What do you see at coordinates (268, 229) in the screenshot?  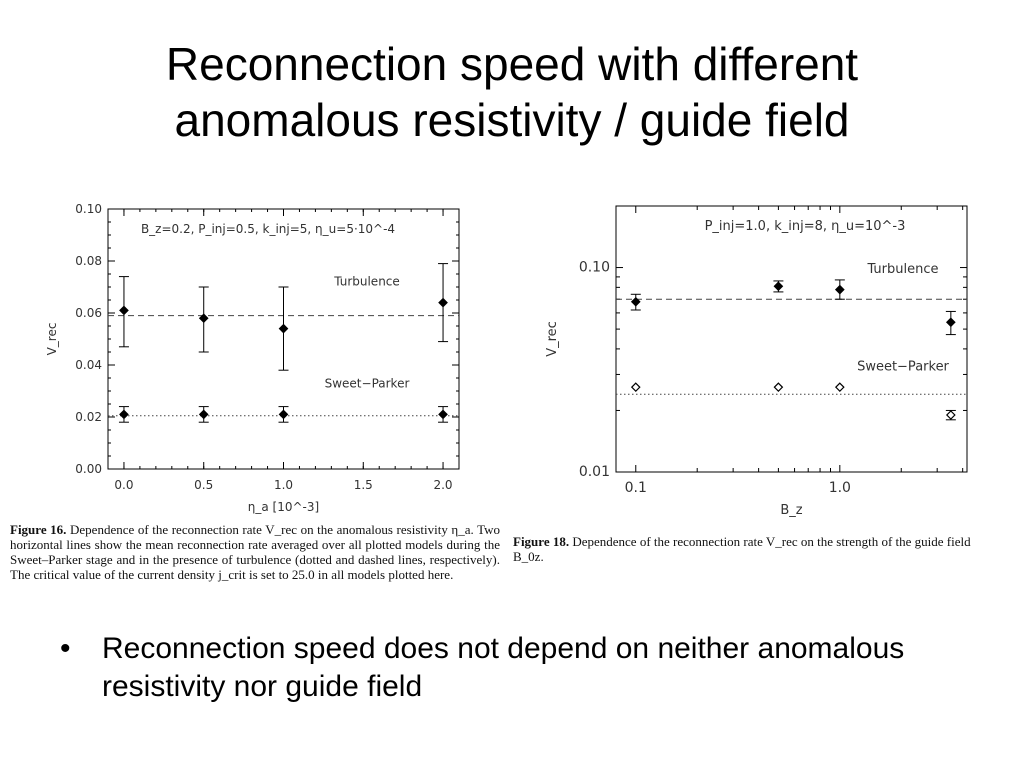 I see `parameter-annotation: B_z=0.2, P_inj=0.5, k_inj=5, η_u=5·10^-4` at bounding box center [268, 229].